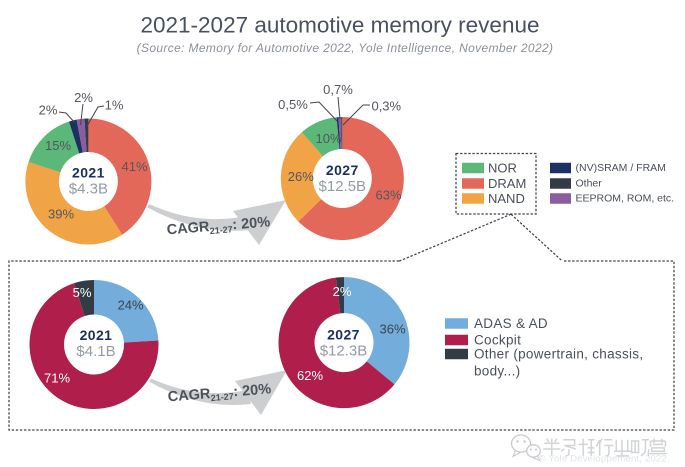  What do you see at coordinates (134, 166) in the screenshot?
I see `svg-text: 41%` at bounding box center [134, 166].